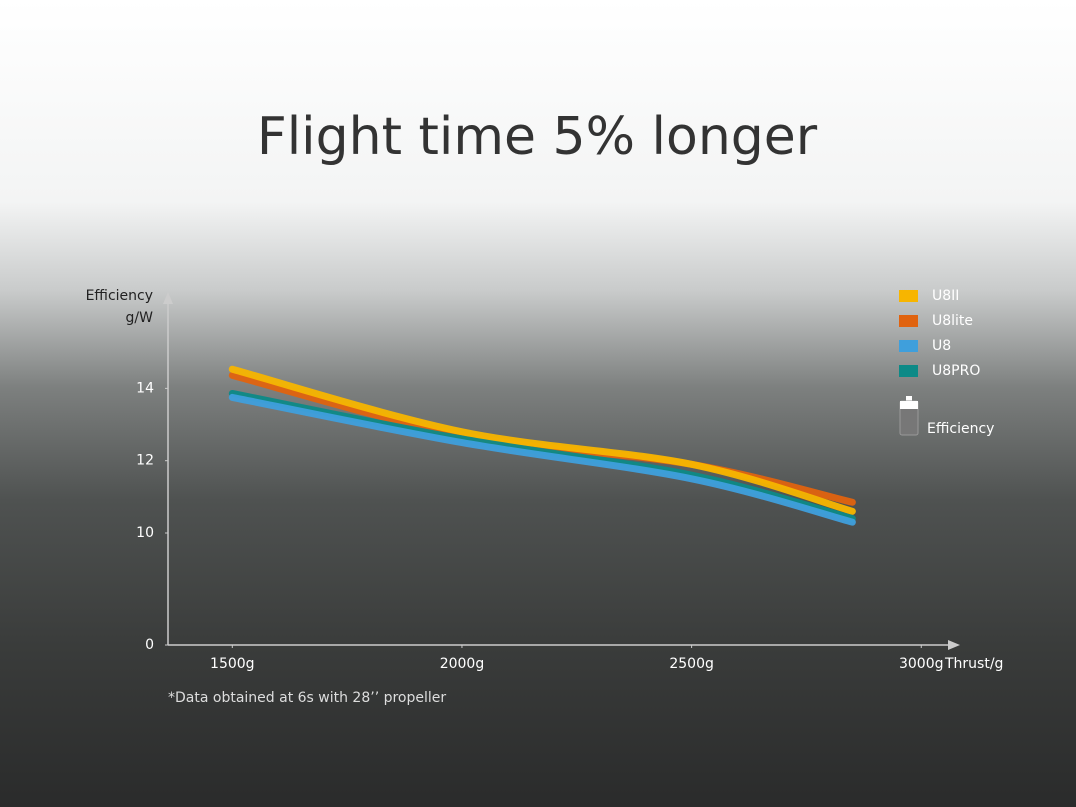 The height and width of the screenshot is (807, 1076). I want to click on y-tick-label: 14, so click(145, 388).